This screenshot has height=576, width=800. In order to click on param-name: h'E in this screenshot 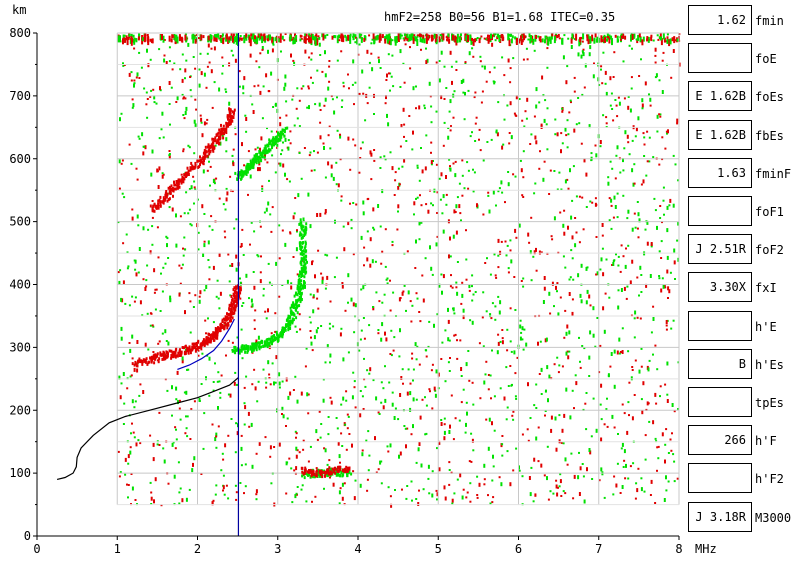, I will do `click(766, 326)`.